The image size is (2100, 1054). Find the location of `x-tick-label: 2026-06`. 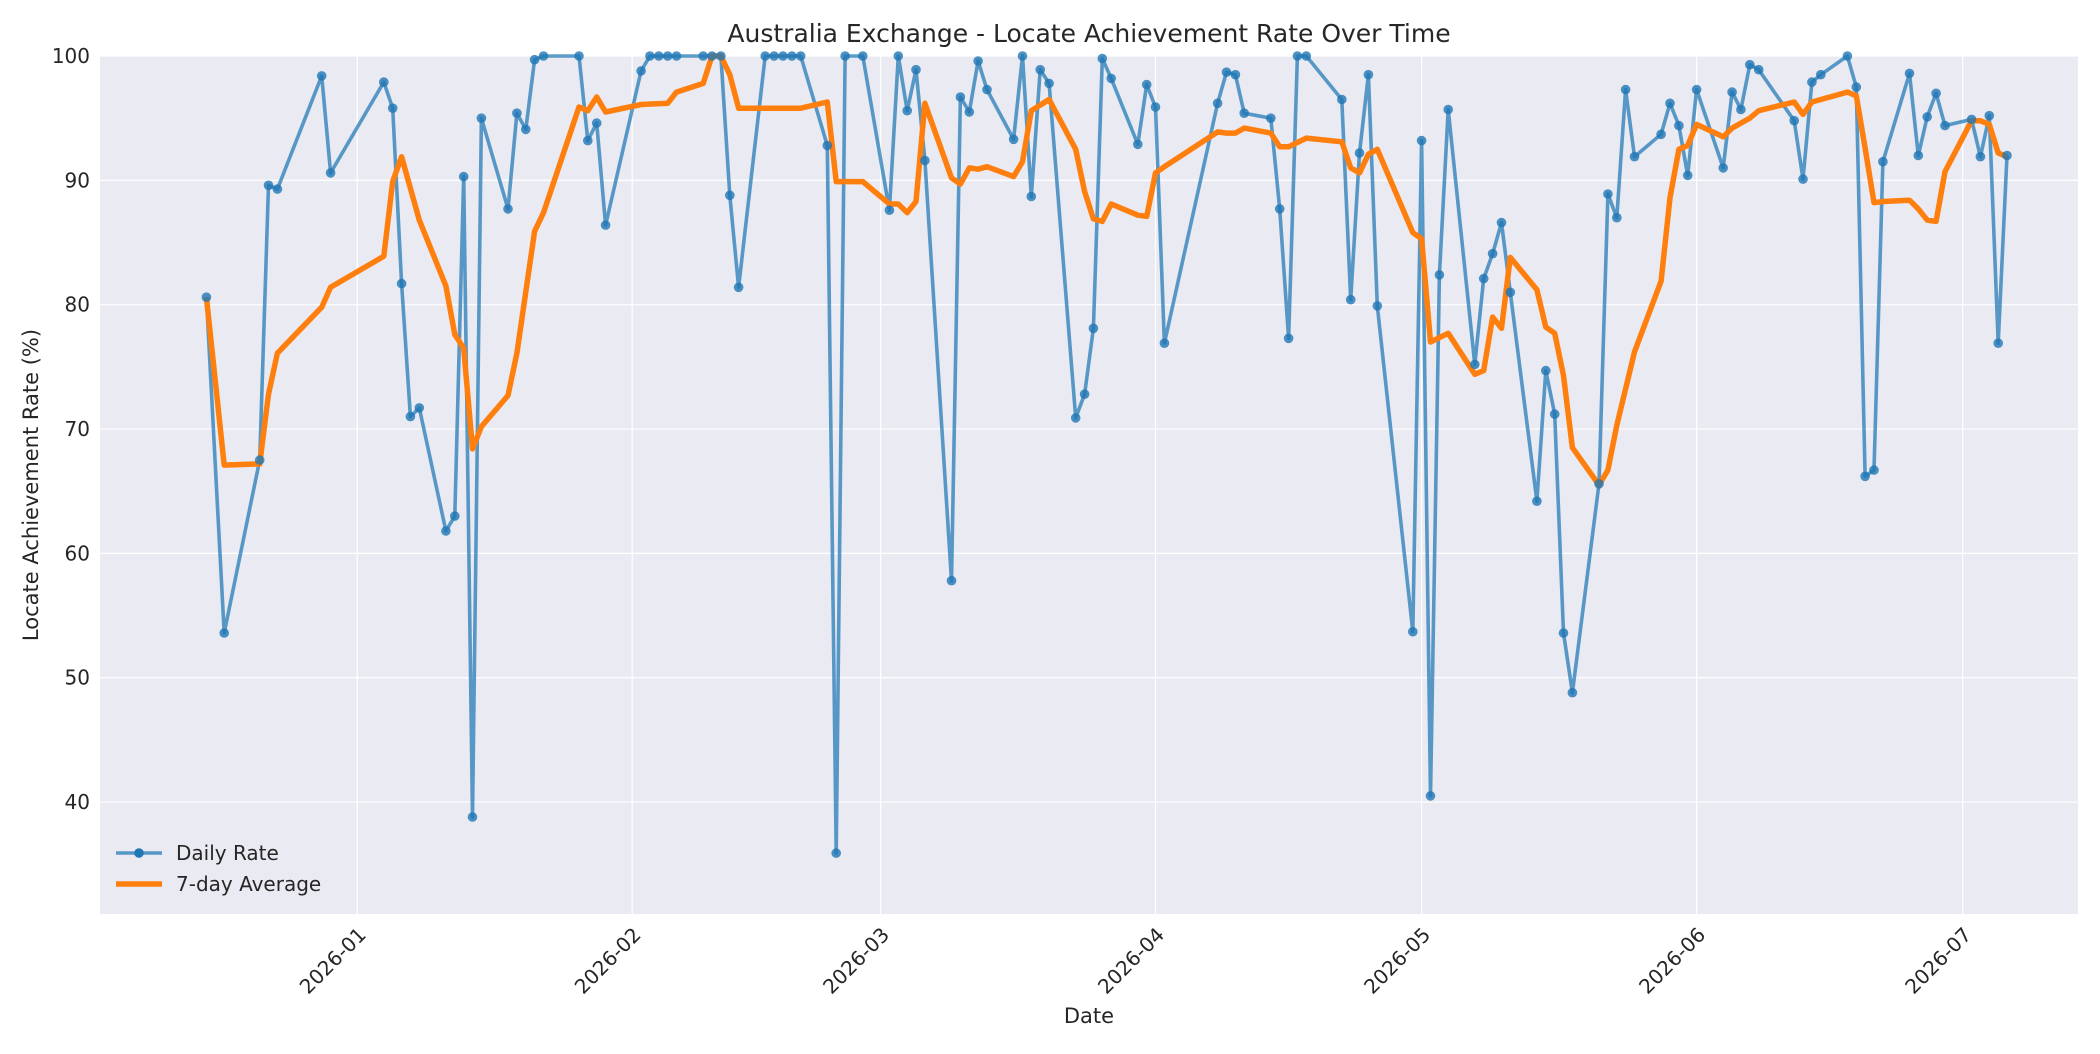

x-tick-label: 2026-06 is located at coordinates (1672, 961).